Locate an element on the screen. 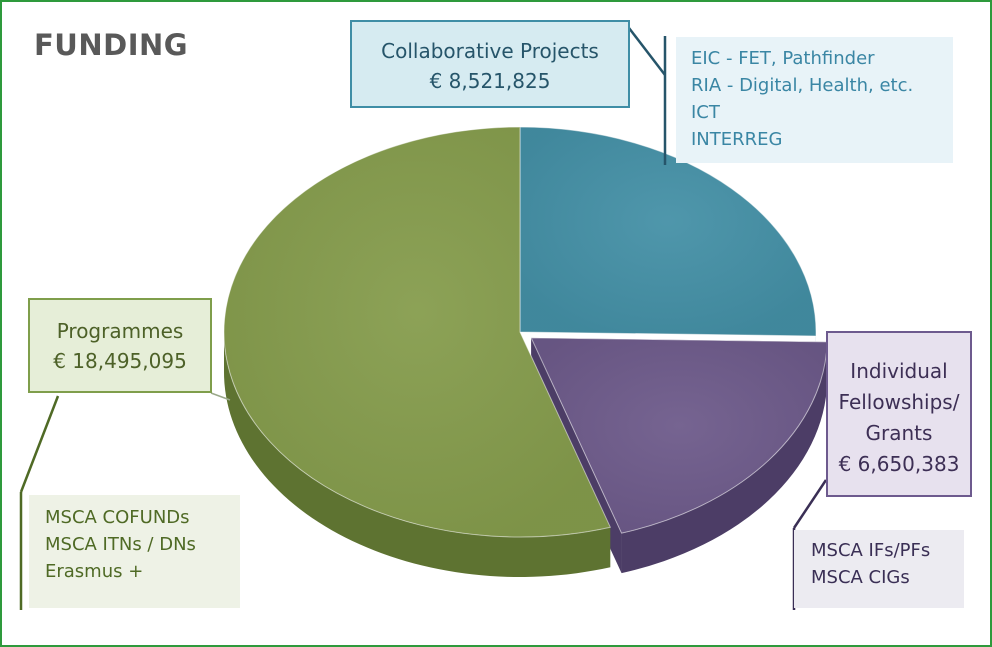 Image resolution: width=992 pixels, height=647 pixels. pie-slice-shade-collaborative-projects is located at coordinates (668, 232).